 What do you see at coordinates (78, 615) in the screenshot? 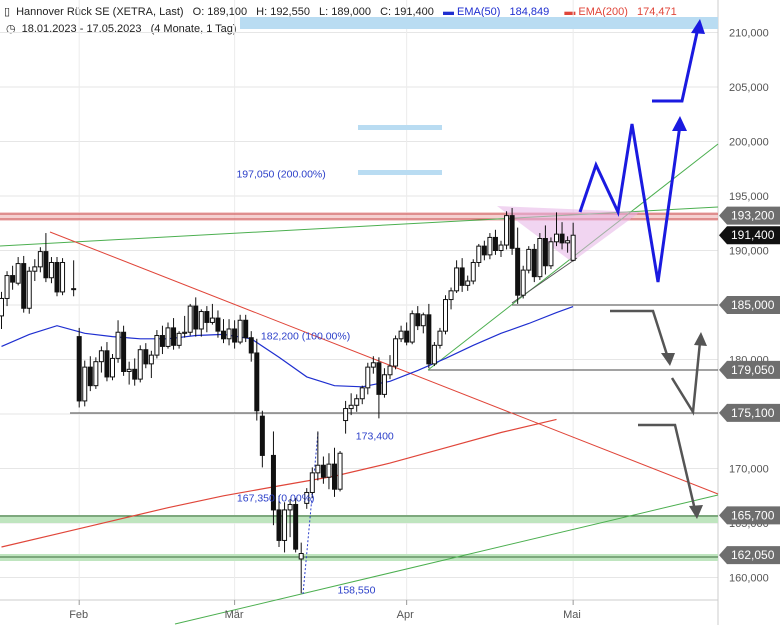
I see `x-tick-label: Feb` at bounding box center [78, 615].